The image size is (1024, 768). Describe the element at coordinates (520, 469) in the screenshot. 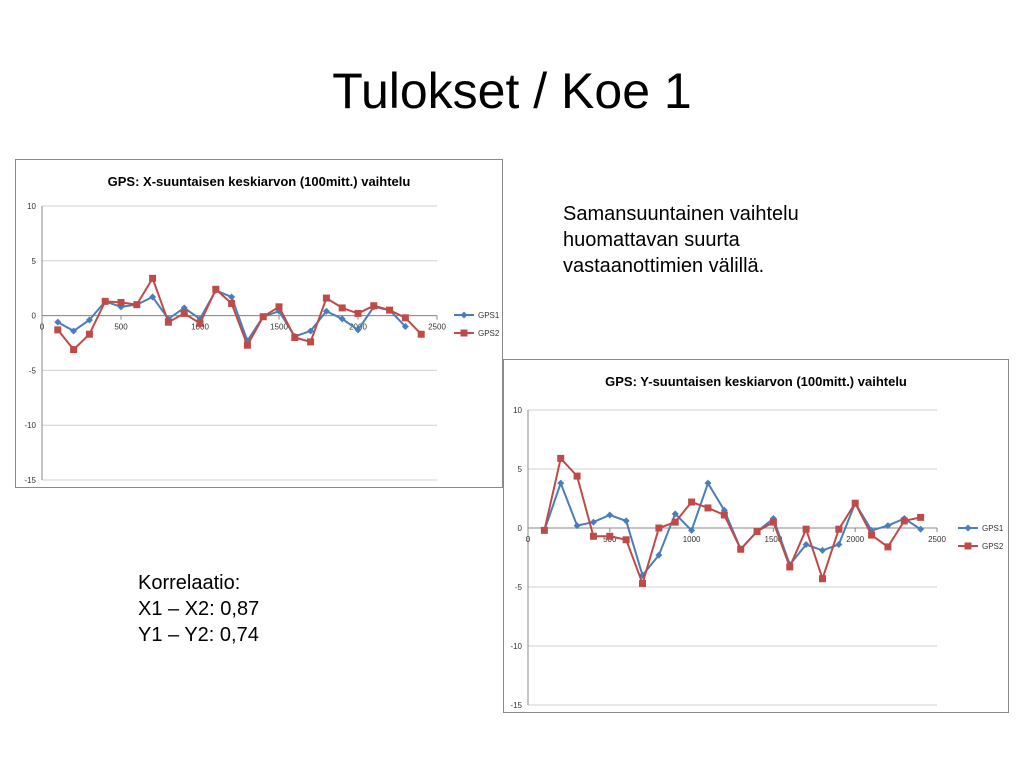

I see `y-tick-label: 5` at that location.